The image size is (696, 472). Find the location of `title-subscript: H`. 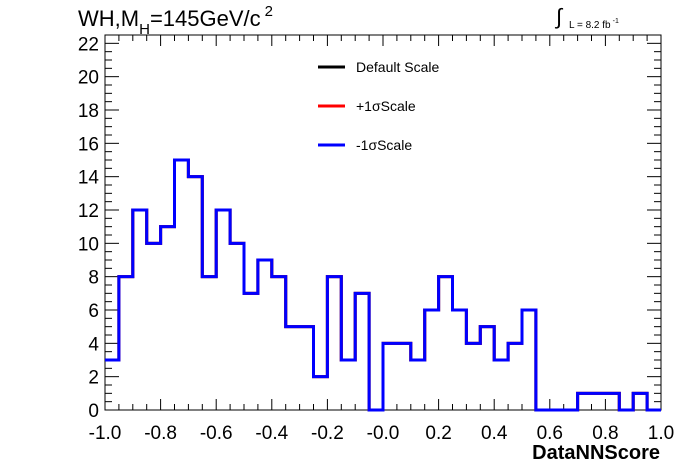

title-subscript: H is located at coordinates (144, 29).